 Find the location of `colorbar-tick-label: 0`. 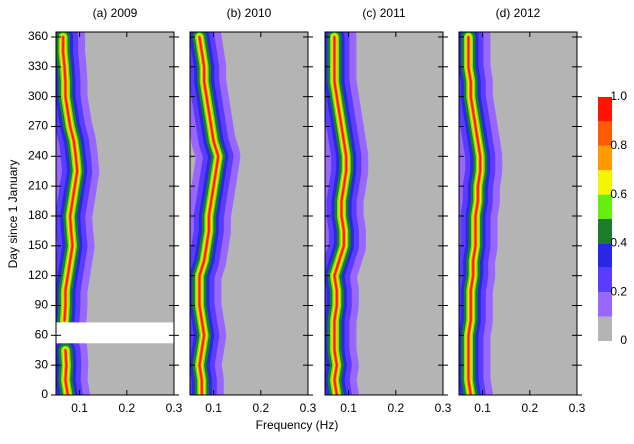

colorbar-tick-label: 0 is located at coordinates (623, 340).